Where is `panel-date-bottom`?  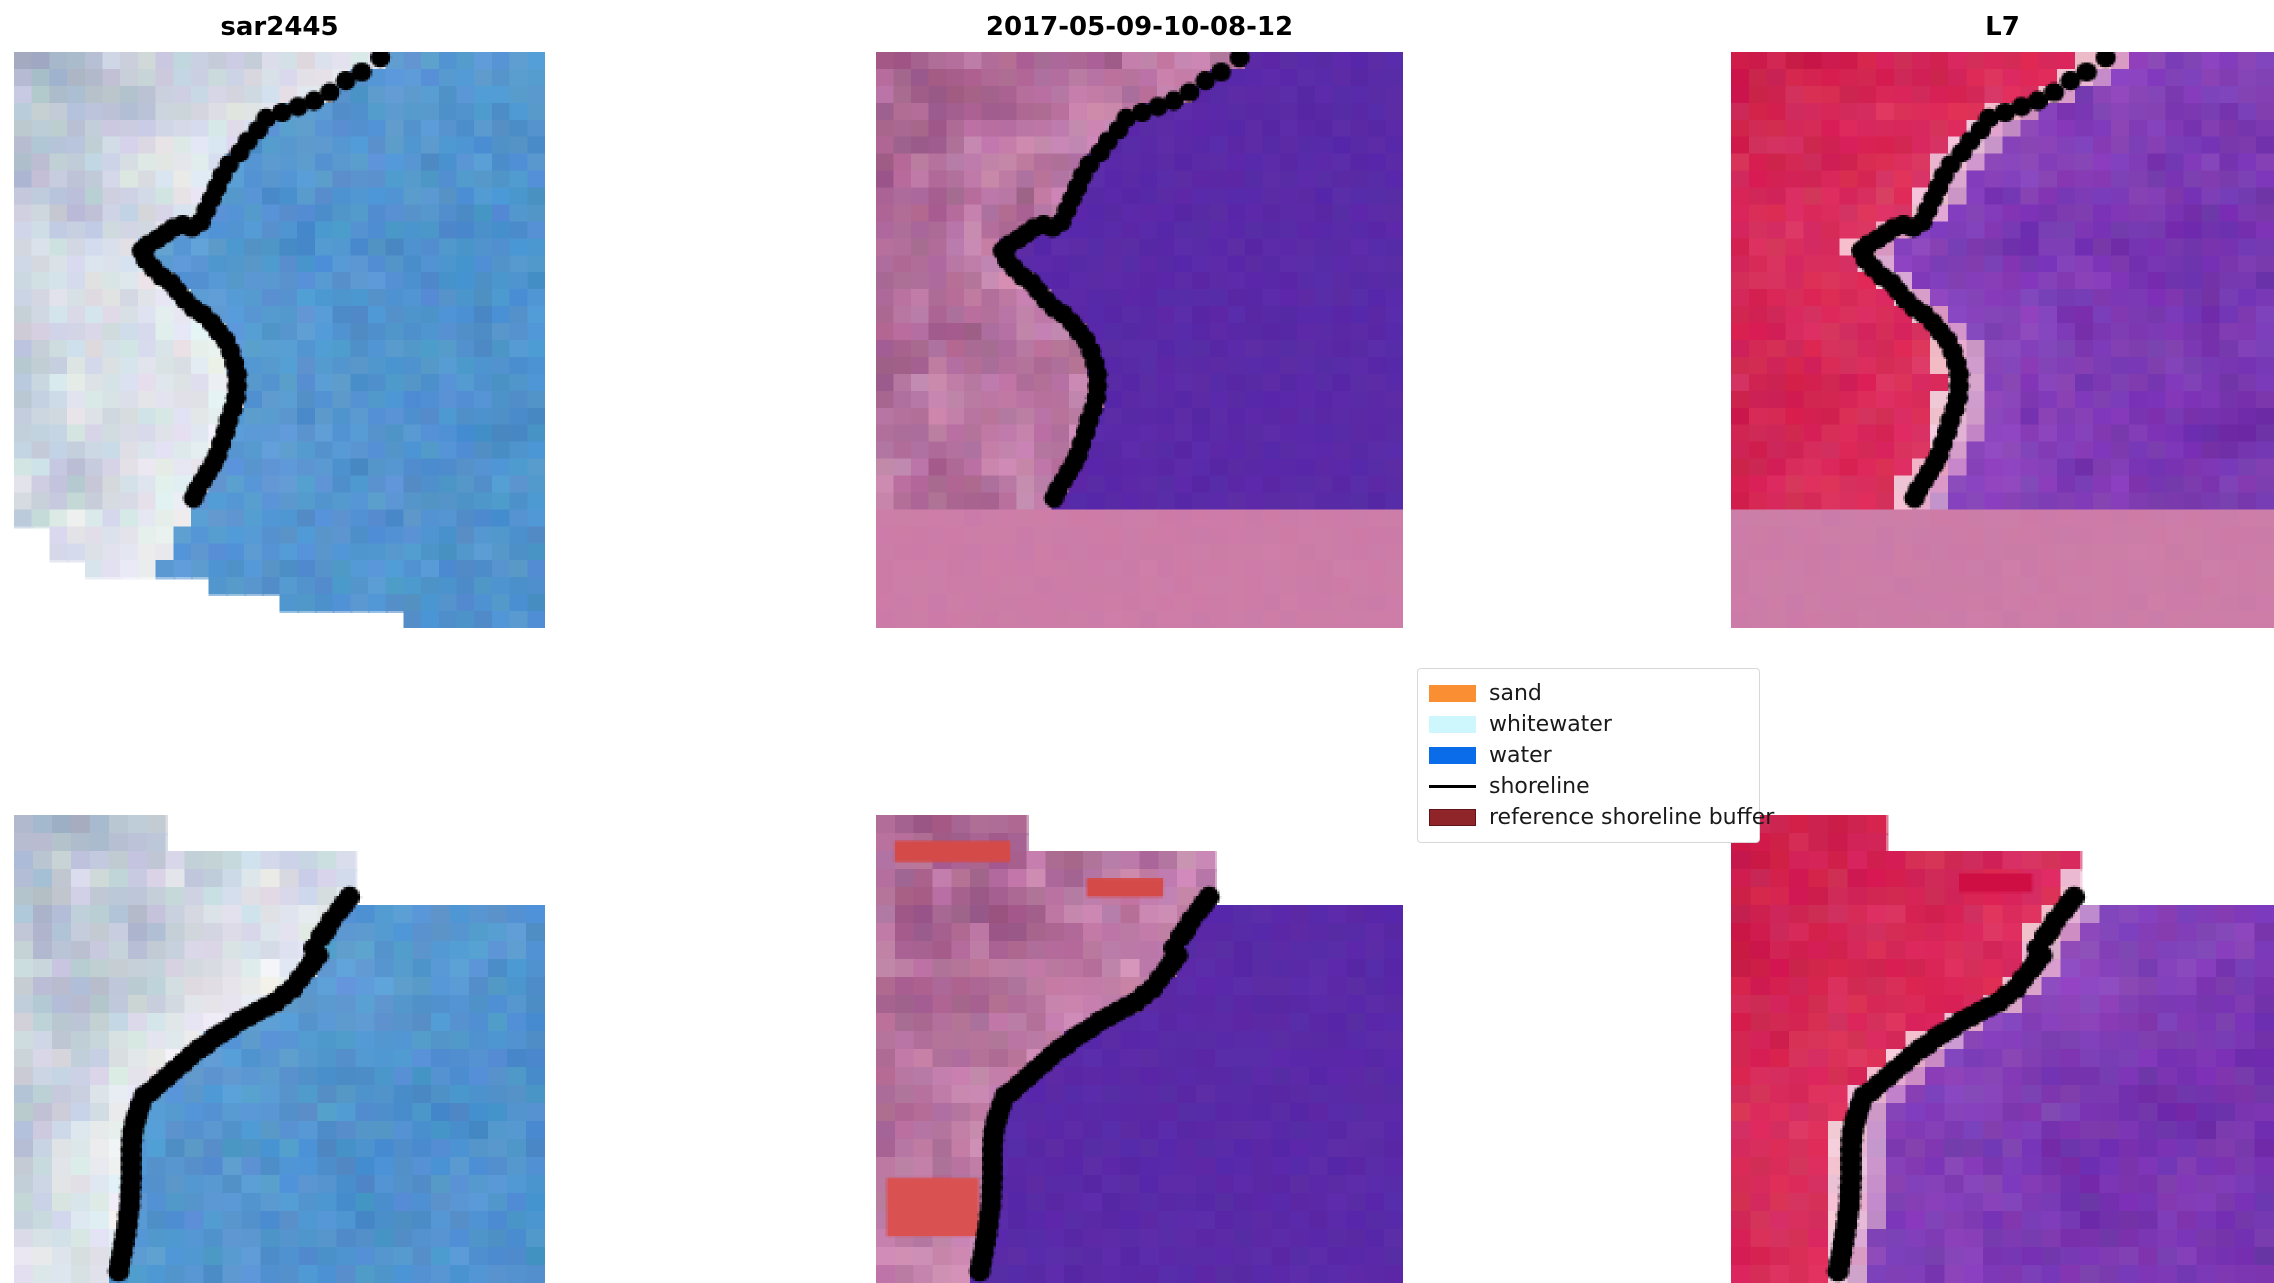 panel-date-bottom is located at coordinates (1139, 1049).